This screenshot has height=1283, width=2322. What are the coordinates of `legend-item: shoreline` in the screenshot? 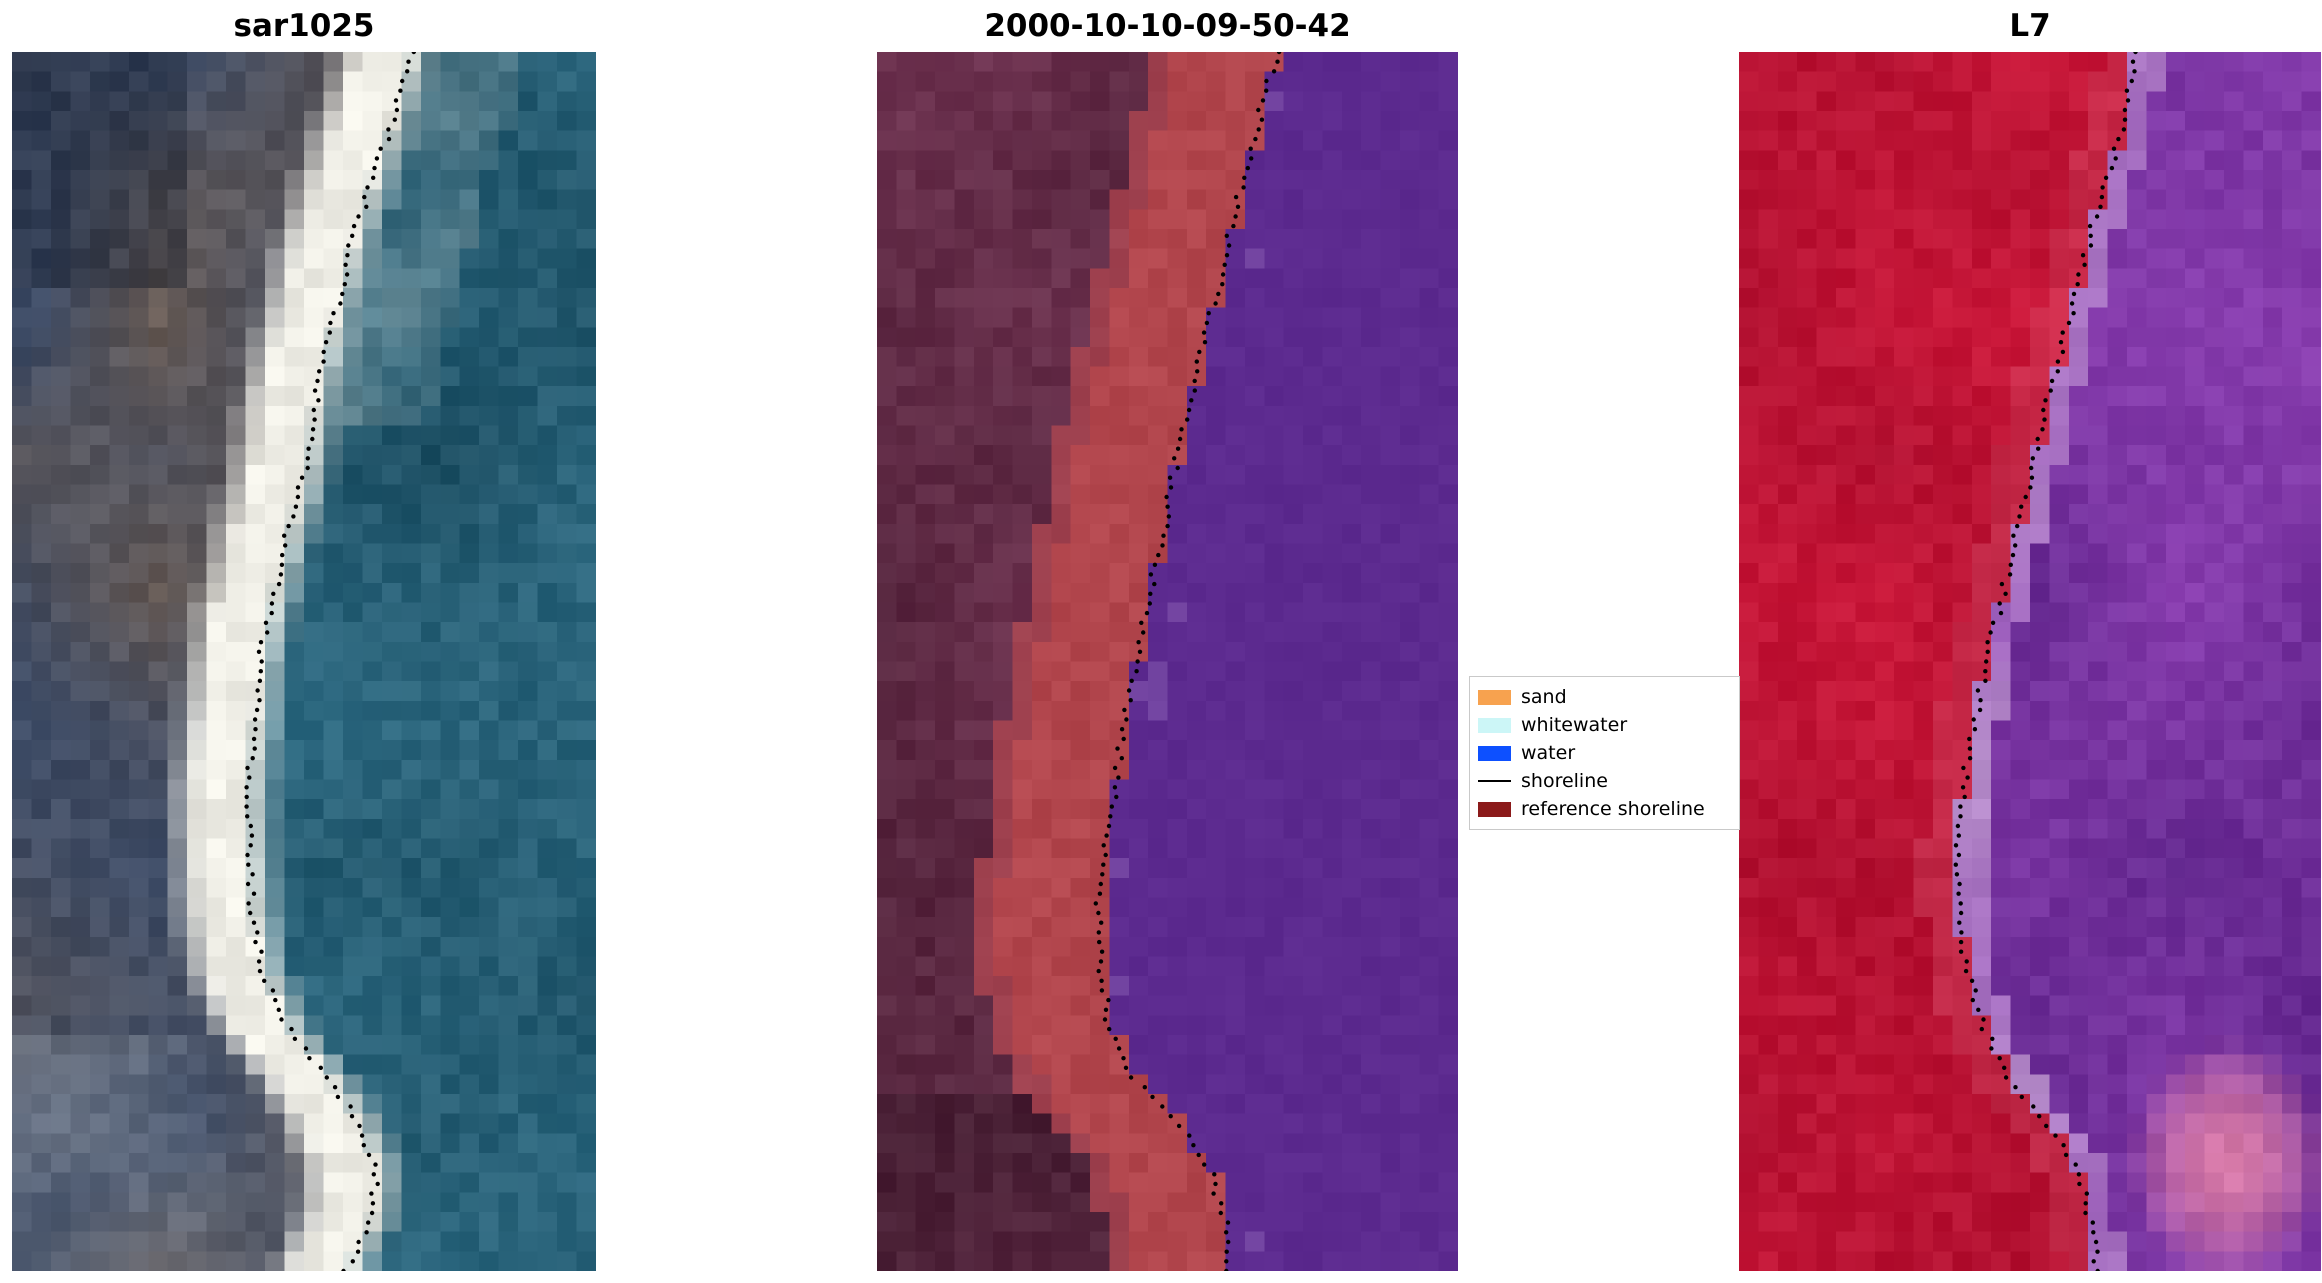 It's located at (1604, 781).